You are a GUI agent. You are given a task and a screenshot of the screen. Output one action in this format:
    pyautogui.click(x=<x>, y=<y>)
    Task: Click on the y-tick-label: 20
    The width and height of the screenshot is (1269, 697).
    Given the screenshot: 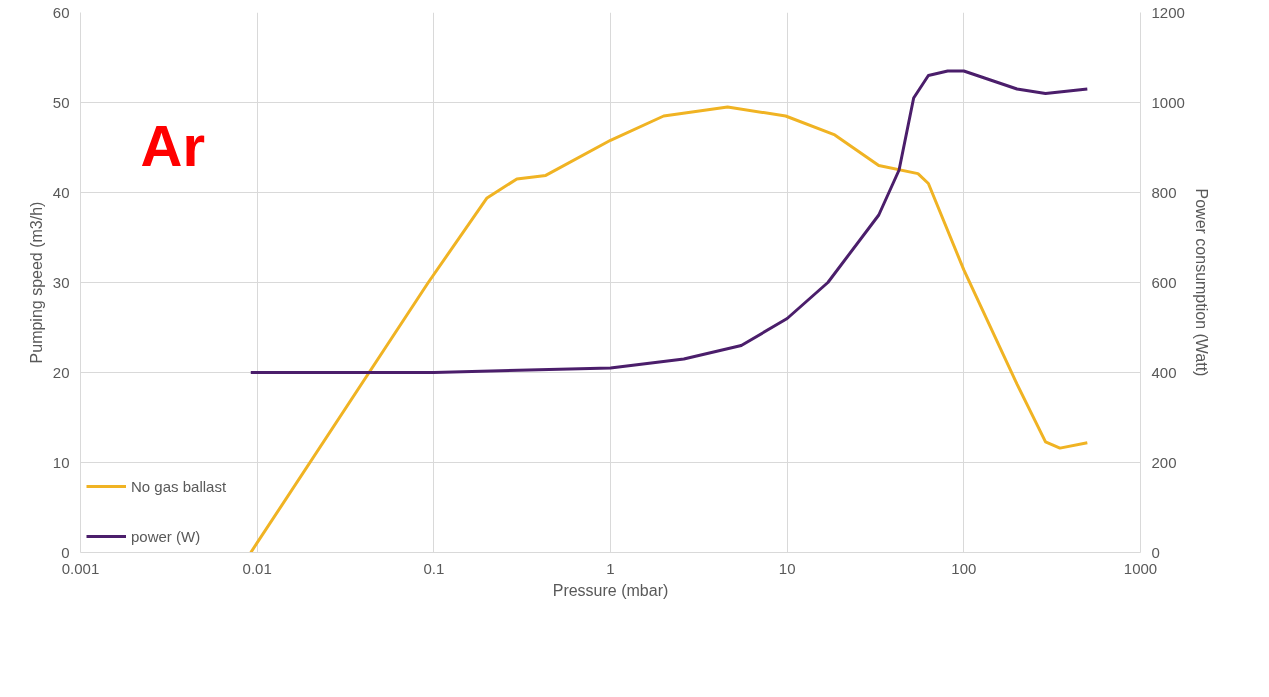 What is the action you would take?
    pyautogui.click(x=61, y=372)
    